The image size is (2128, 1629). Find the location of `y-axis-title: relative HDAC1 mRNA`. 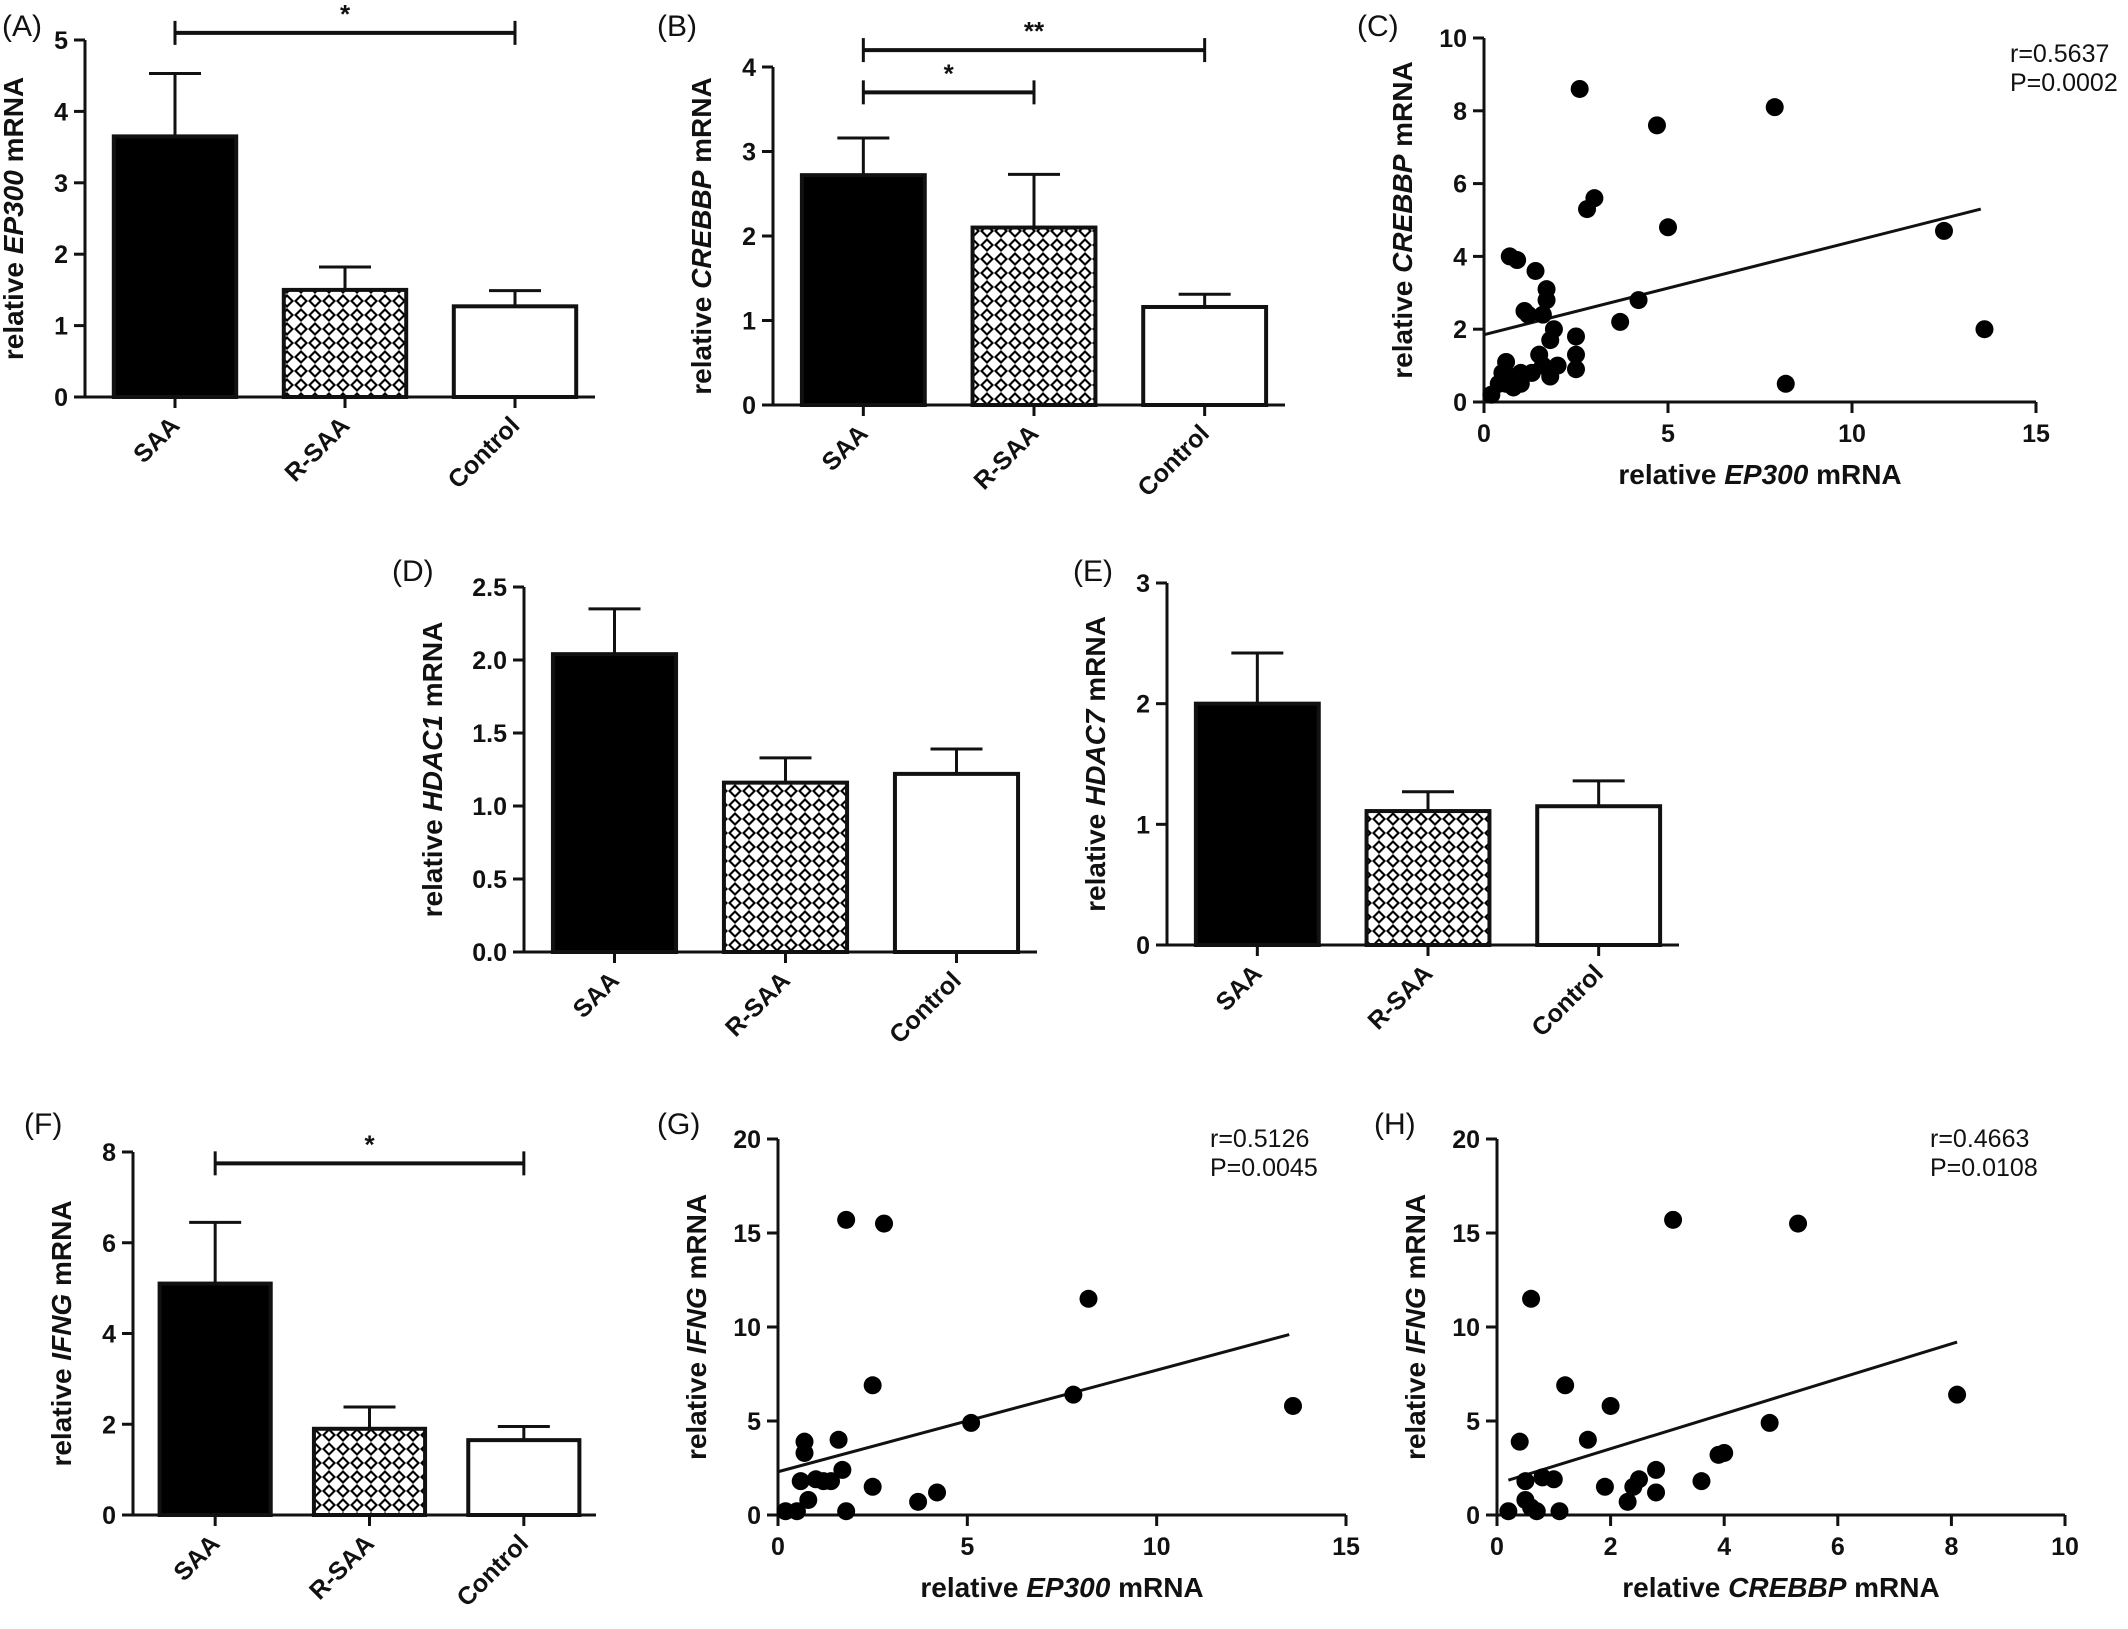

y-axis-title: relative HDAC1 mRNA is located at coordinates (432, 770).